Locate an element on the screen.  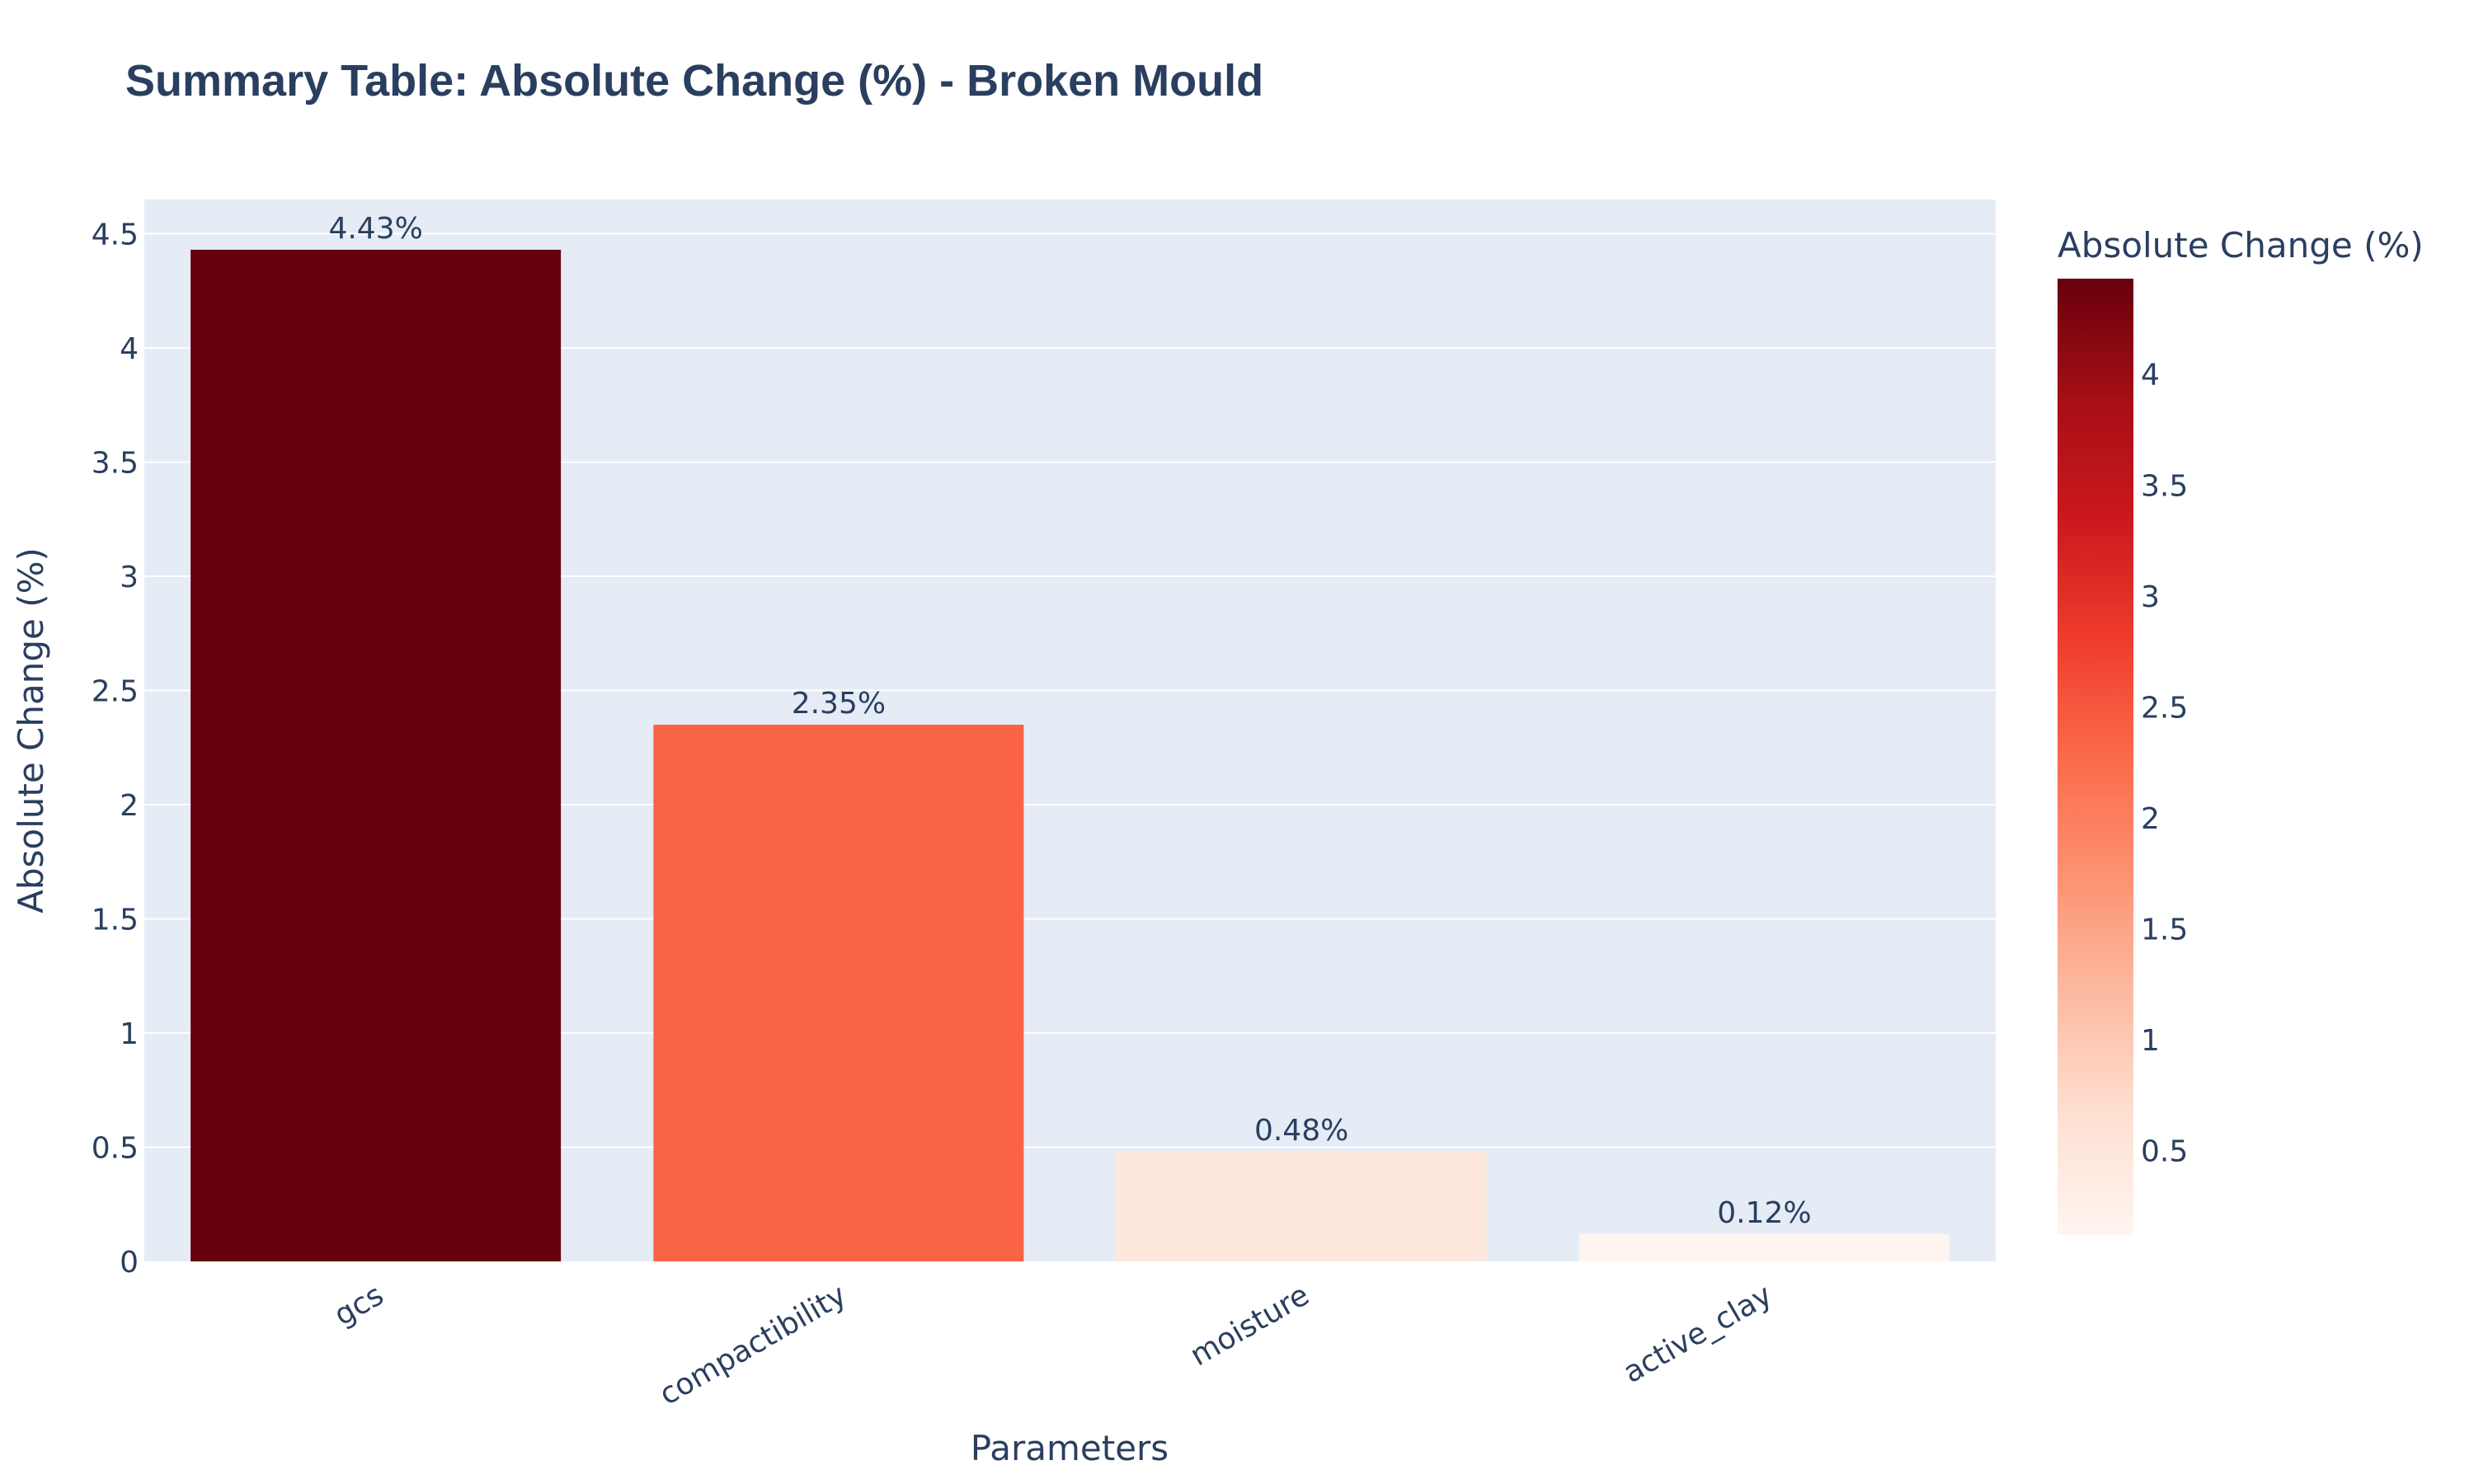
bar-compactibility is located at coordinates (838, 993).